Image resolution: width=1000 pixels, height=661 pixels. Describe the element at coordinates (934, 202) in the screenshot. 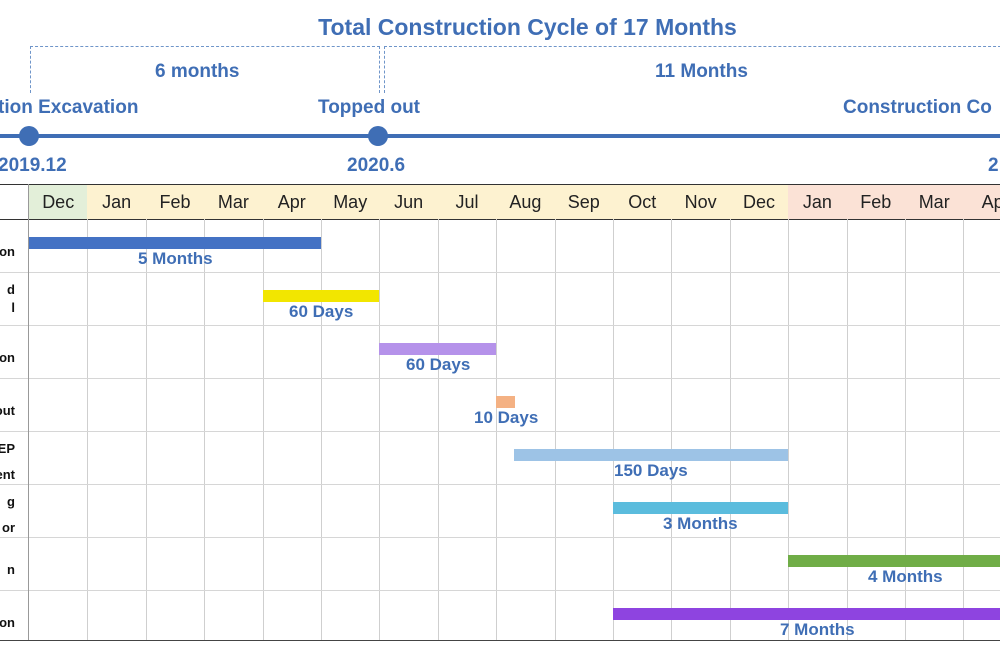

I see `month-header-15: Mar` at that location.